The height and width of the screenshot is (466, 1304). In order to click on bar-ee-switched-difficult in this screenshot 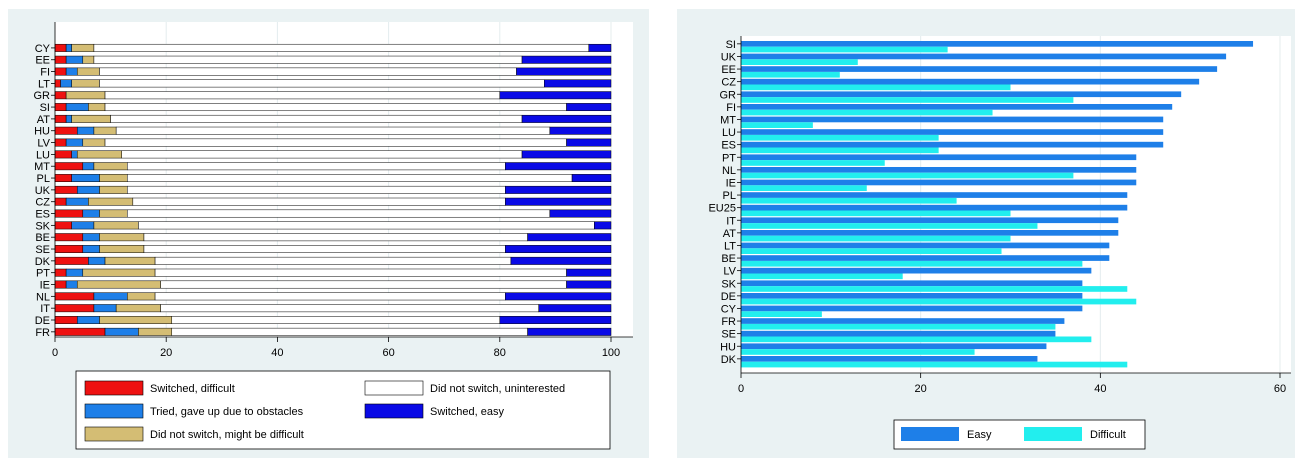, I will do `click(60, 59)`.